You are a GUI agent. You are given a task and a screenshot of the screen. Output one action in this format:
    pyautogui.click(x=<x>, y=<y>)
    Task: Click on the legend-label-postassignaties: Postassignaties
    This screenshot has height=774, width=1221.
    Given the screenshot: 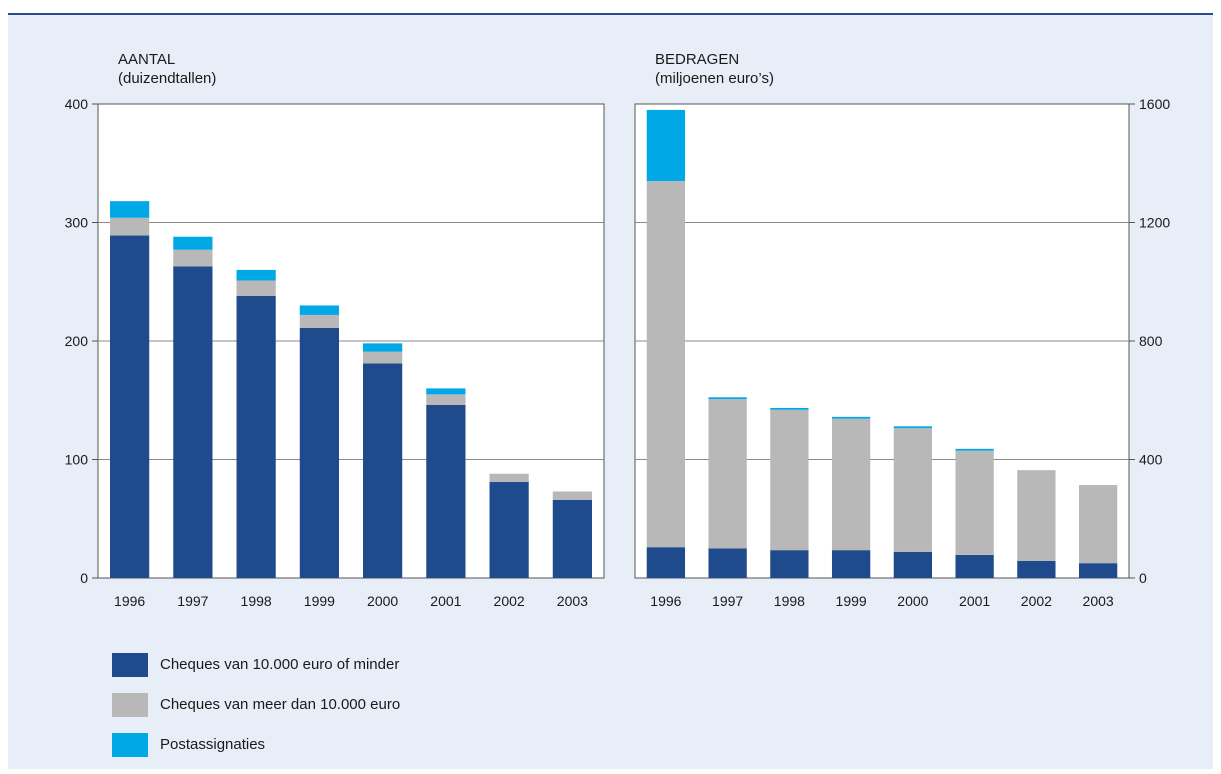 What is the action you would take?
    pyautogui.click(x=213, y=744)
    